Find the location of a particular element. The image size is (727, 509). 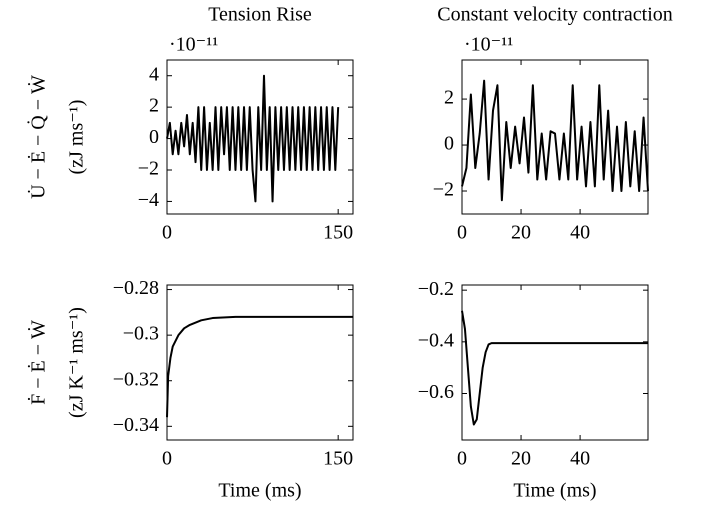

y-axis-label: (zJ K⁻¹ ms⁻¹) is located at coordinates (77, 362).